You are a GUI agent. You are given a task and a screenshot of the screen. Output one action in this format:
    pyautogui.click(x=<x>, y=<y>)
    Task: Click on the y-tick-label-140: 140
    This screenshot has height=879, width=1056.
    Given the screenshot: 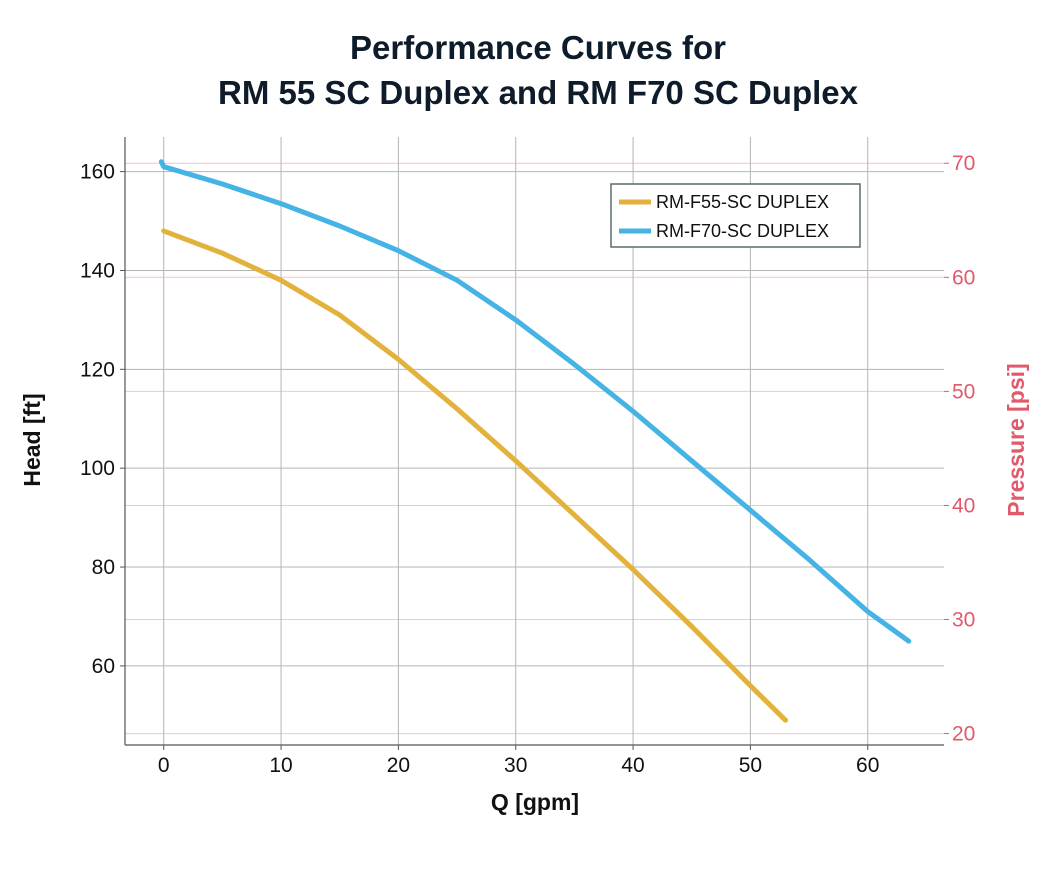 What is the action you would take?
    pyautogui.click(x=97, y=270)
    